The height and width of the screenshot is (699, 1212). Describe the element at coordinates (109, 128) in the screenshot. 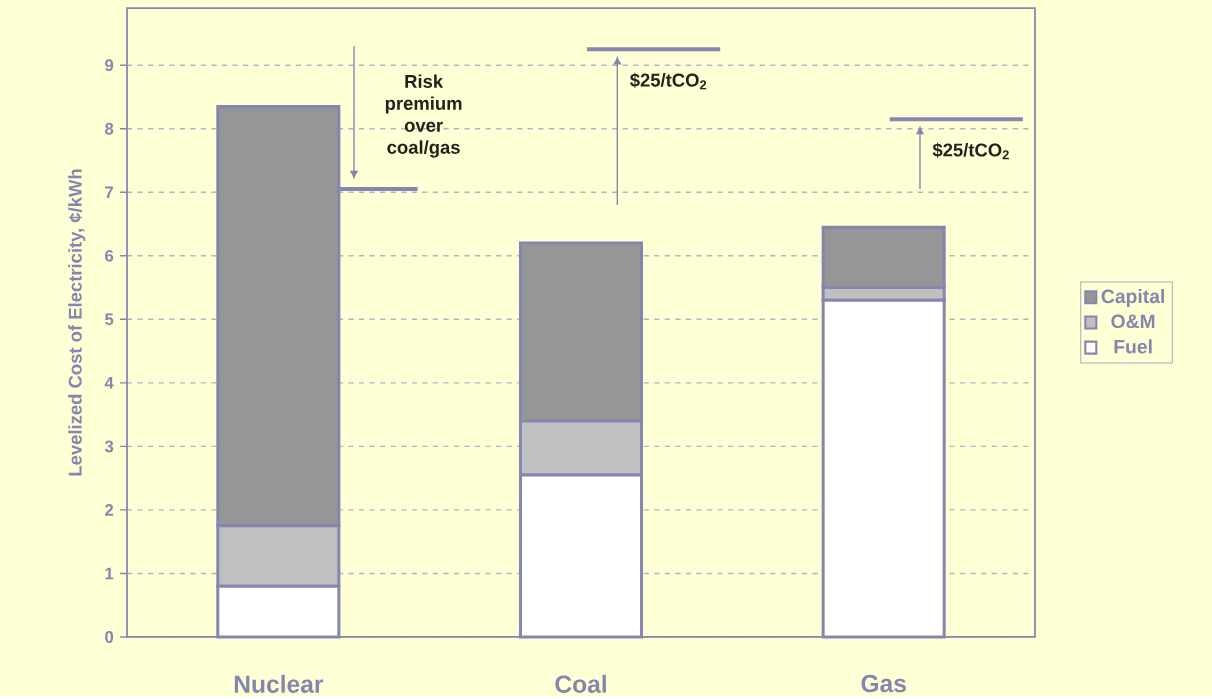

I see `y-tick-label: 8` at that location.